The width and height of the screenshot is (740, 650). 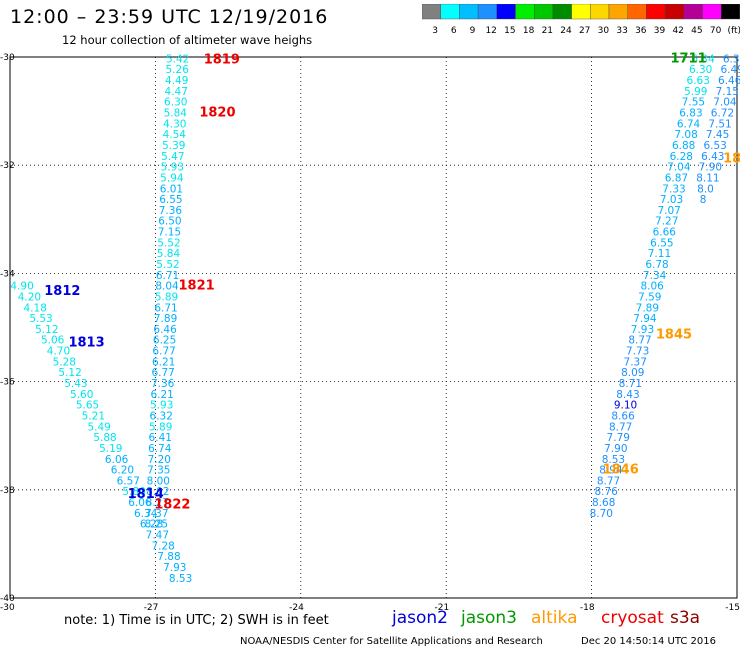 I want to click on wave-height-label: 5.84, so click(x=176, y=114).